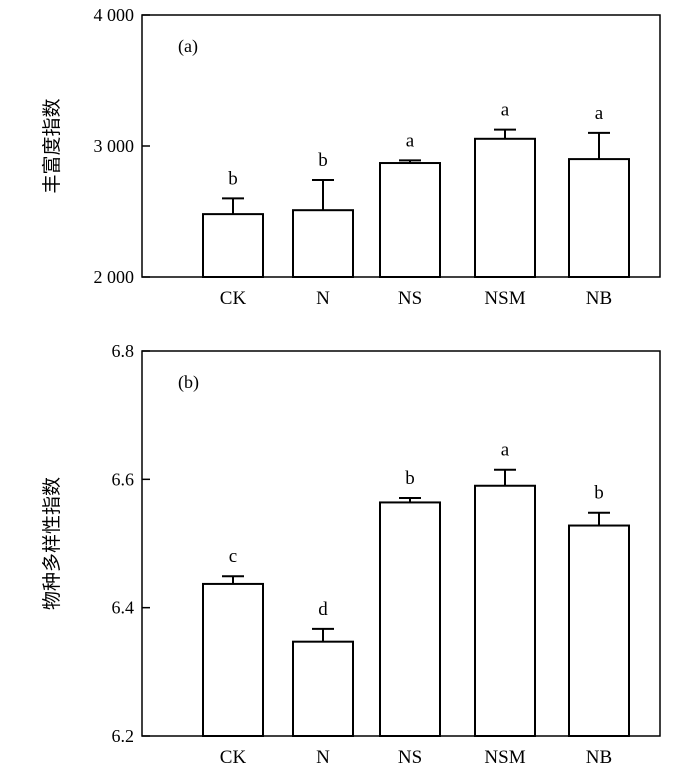 The height and width of the screenshot is (770, 700). What do you see at coordinates (123, 351) in the screenshot?
I see `y-tick-label: 6.8` at bounding box center [123, 351].